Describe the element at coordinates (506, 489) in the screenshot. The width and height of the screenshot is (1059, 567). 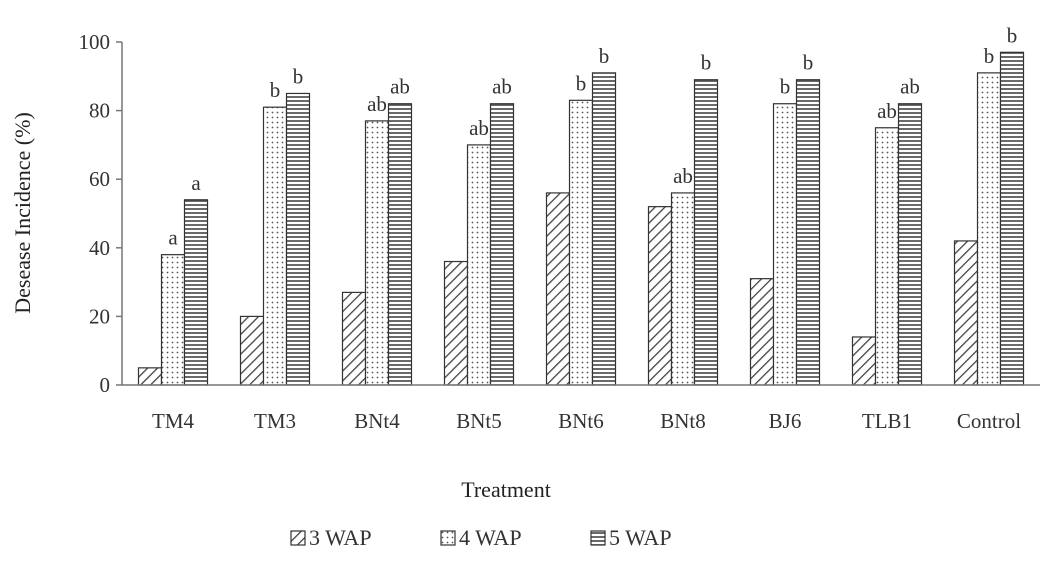
I see `x-axis-title: Treatment` at that location.